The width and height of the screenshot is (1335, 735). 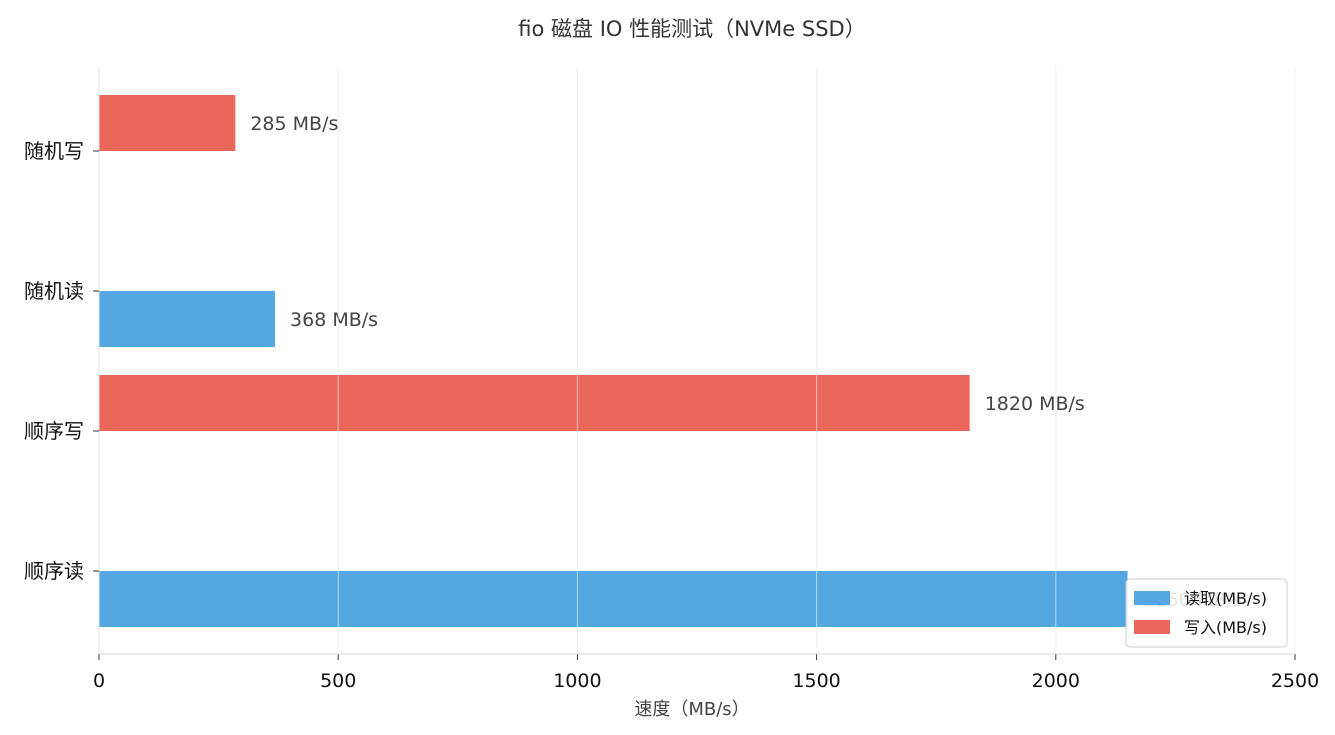 I want to click on y-category-label: 随机写, so click(x=54, y=151).